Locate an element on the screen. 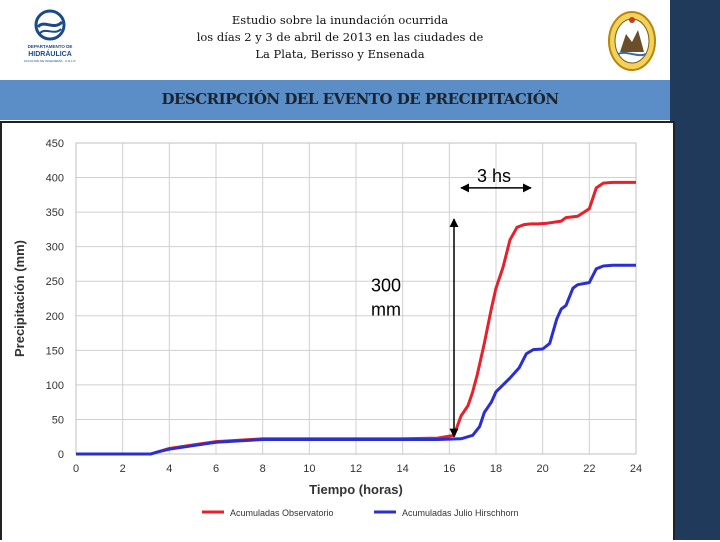 The image size is (720, 542). y-tick-label: 50 is located at coordinates (58, 420).